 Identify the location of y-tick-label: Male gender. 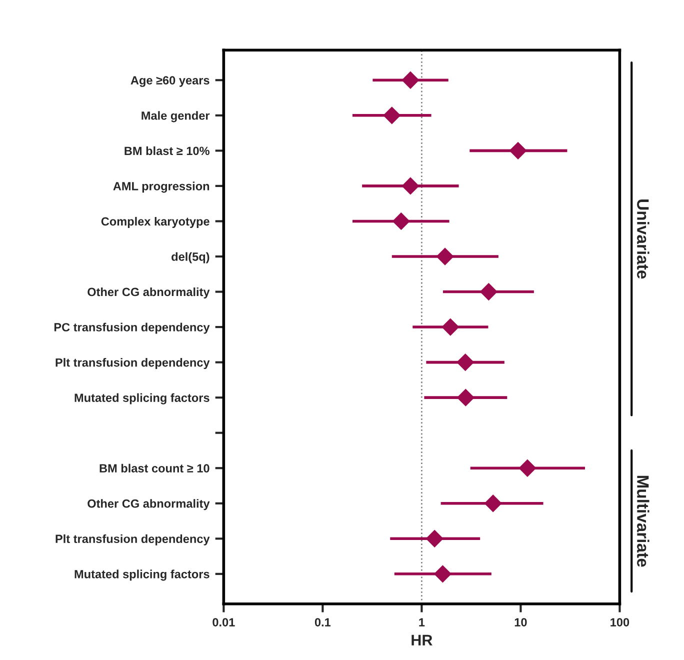
(176, 116).